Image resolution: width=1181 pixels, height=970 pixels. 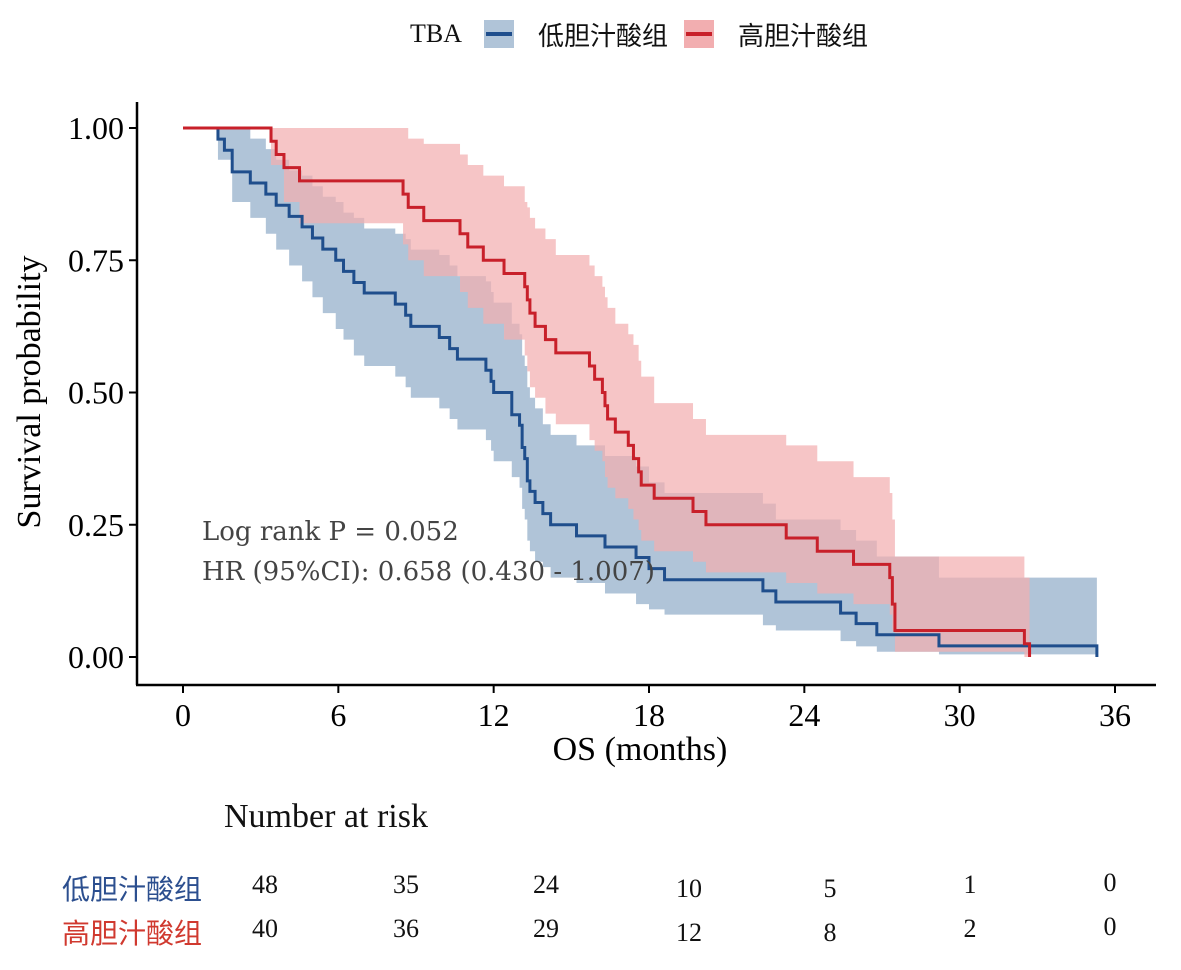 I want to click on y-tick-label: 0.50, so click(x=96, y=393).